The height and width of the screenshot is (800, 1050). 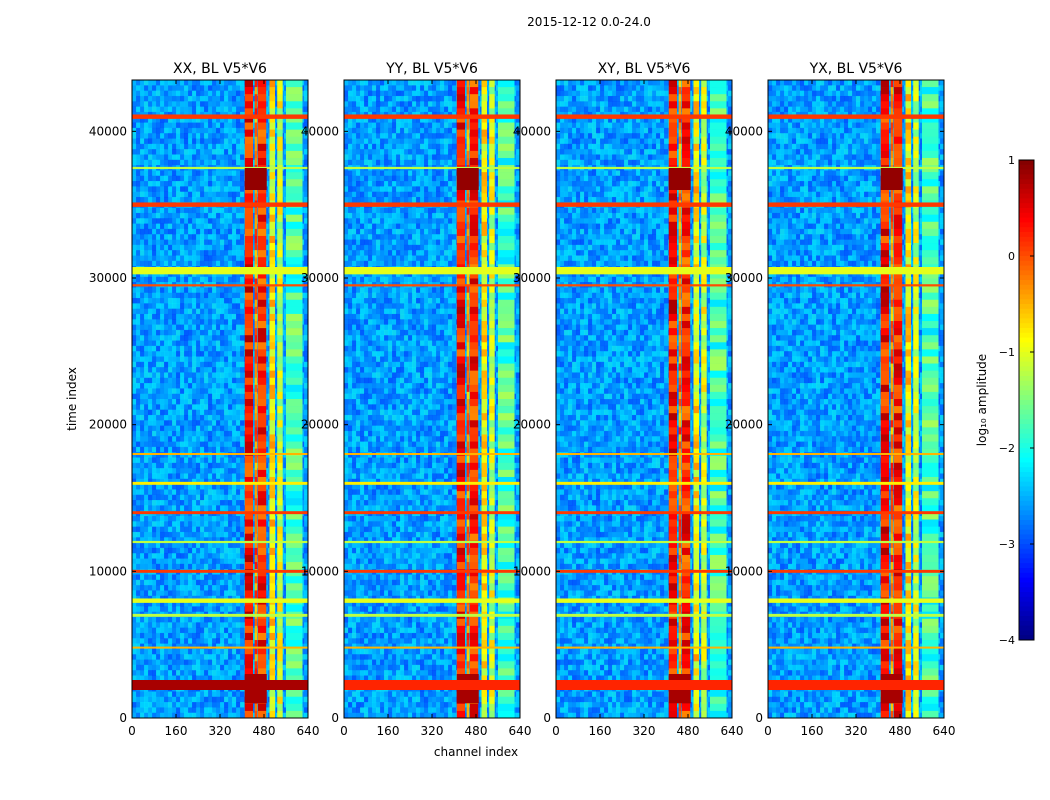 What do you see at coordinates (1007, 448) in the screenshot?
I see `colorbar-tick-label: −2` at bounding box center [1007, 448].